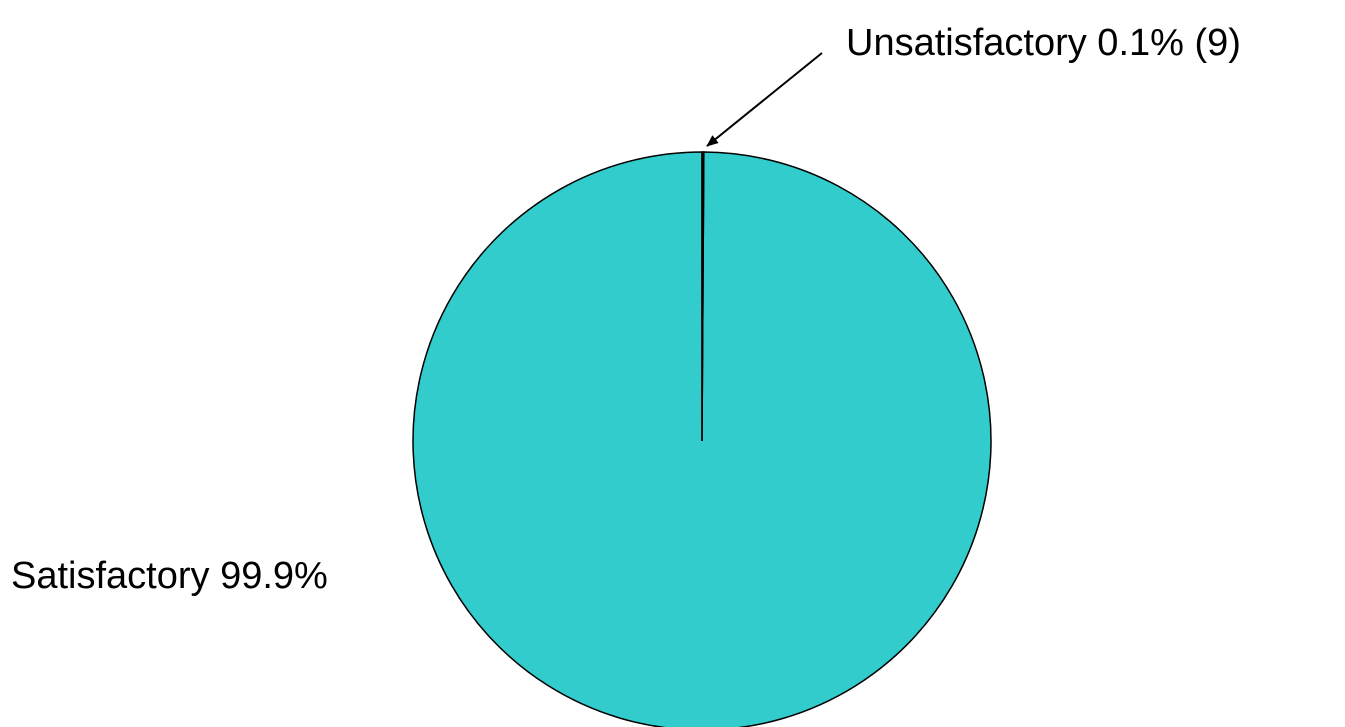 Image resolution: width=1345 pixels, height=727 pixels. Describe the element at coordinates (703, 296) in the screenshot. I see `pie-slice-unsatisfactory` at that location.